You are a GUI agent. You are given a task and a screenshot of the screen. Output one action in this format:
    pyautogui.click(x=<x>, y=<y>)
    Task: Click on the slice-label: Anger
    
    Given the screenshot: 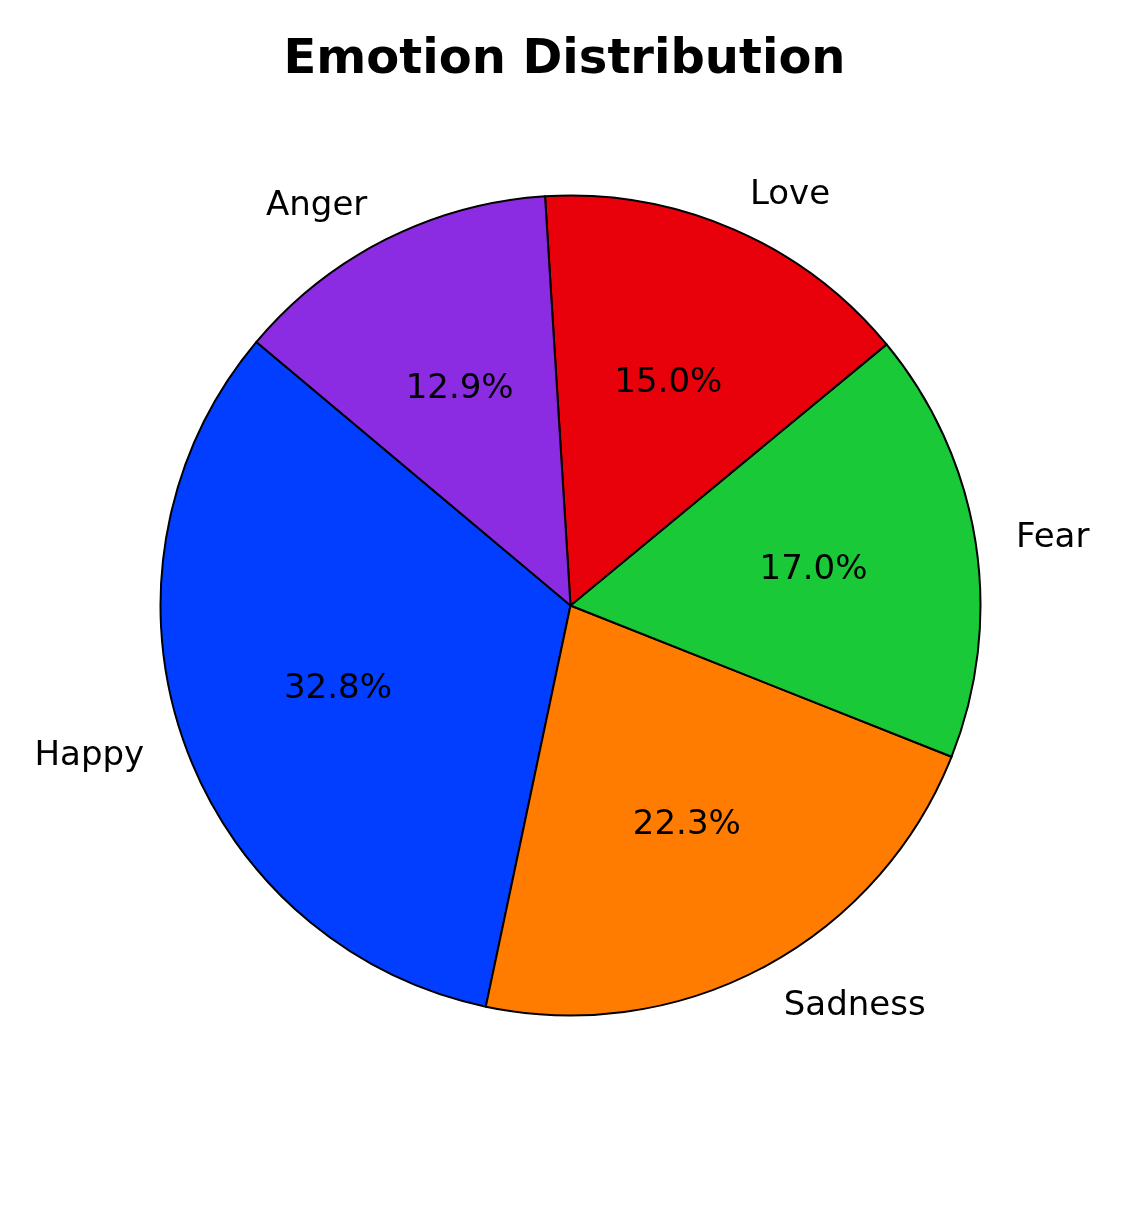 What is the action you would take?
    pyautogui.click(x=317, y=202)
    